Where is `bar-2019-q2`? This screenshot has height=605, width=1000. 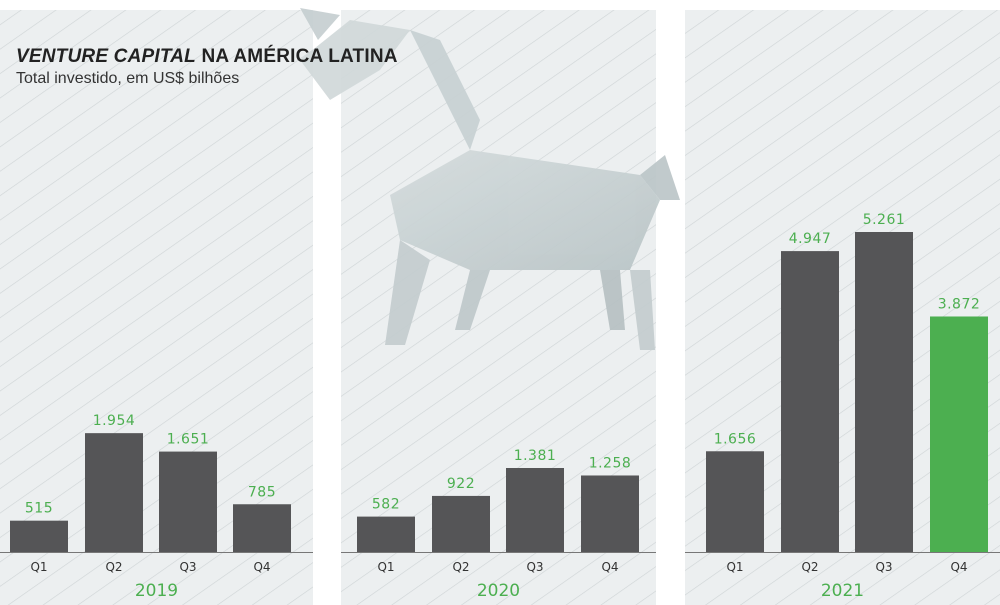 bar-2019-q2 is located at coordinates (114, 492).